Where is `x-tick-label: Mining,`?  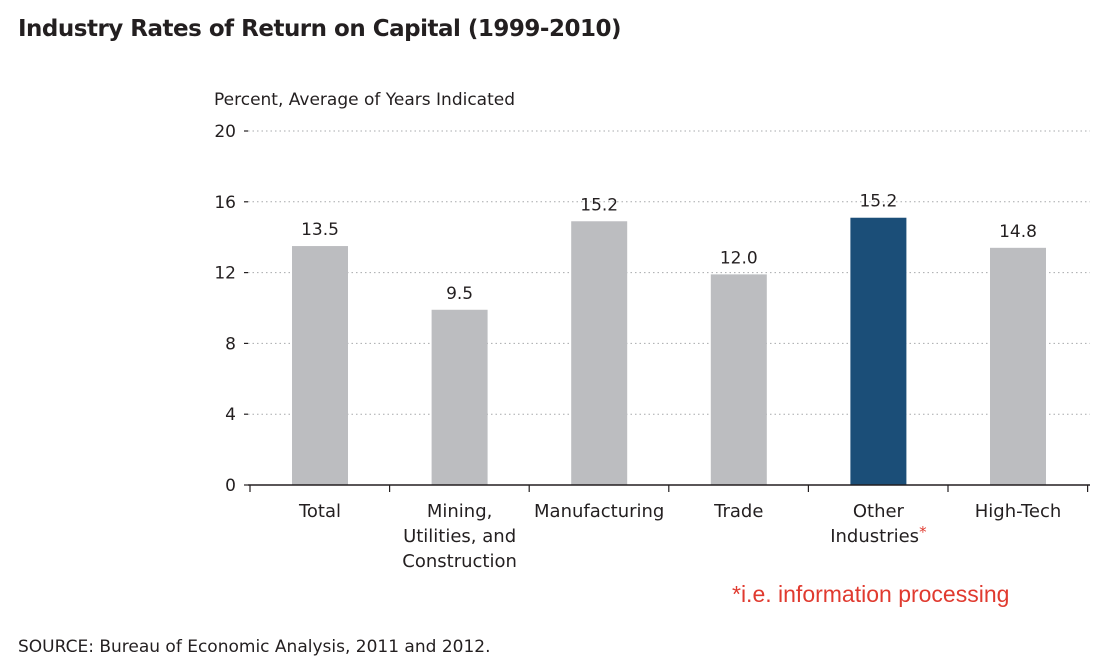 x-tick-label: Mining, is located at coordinates (460, 511).